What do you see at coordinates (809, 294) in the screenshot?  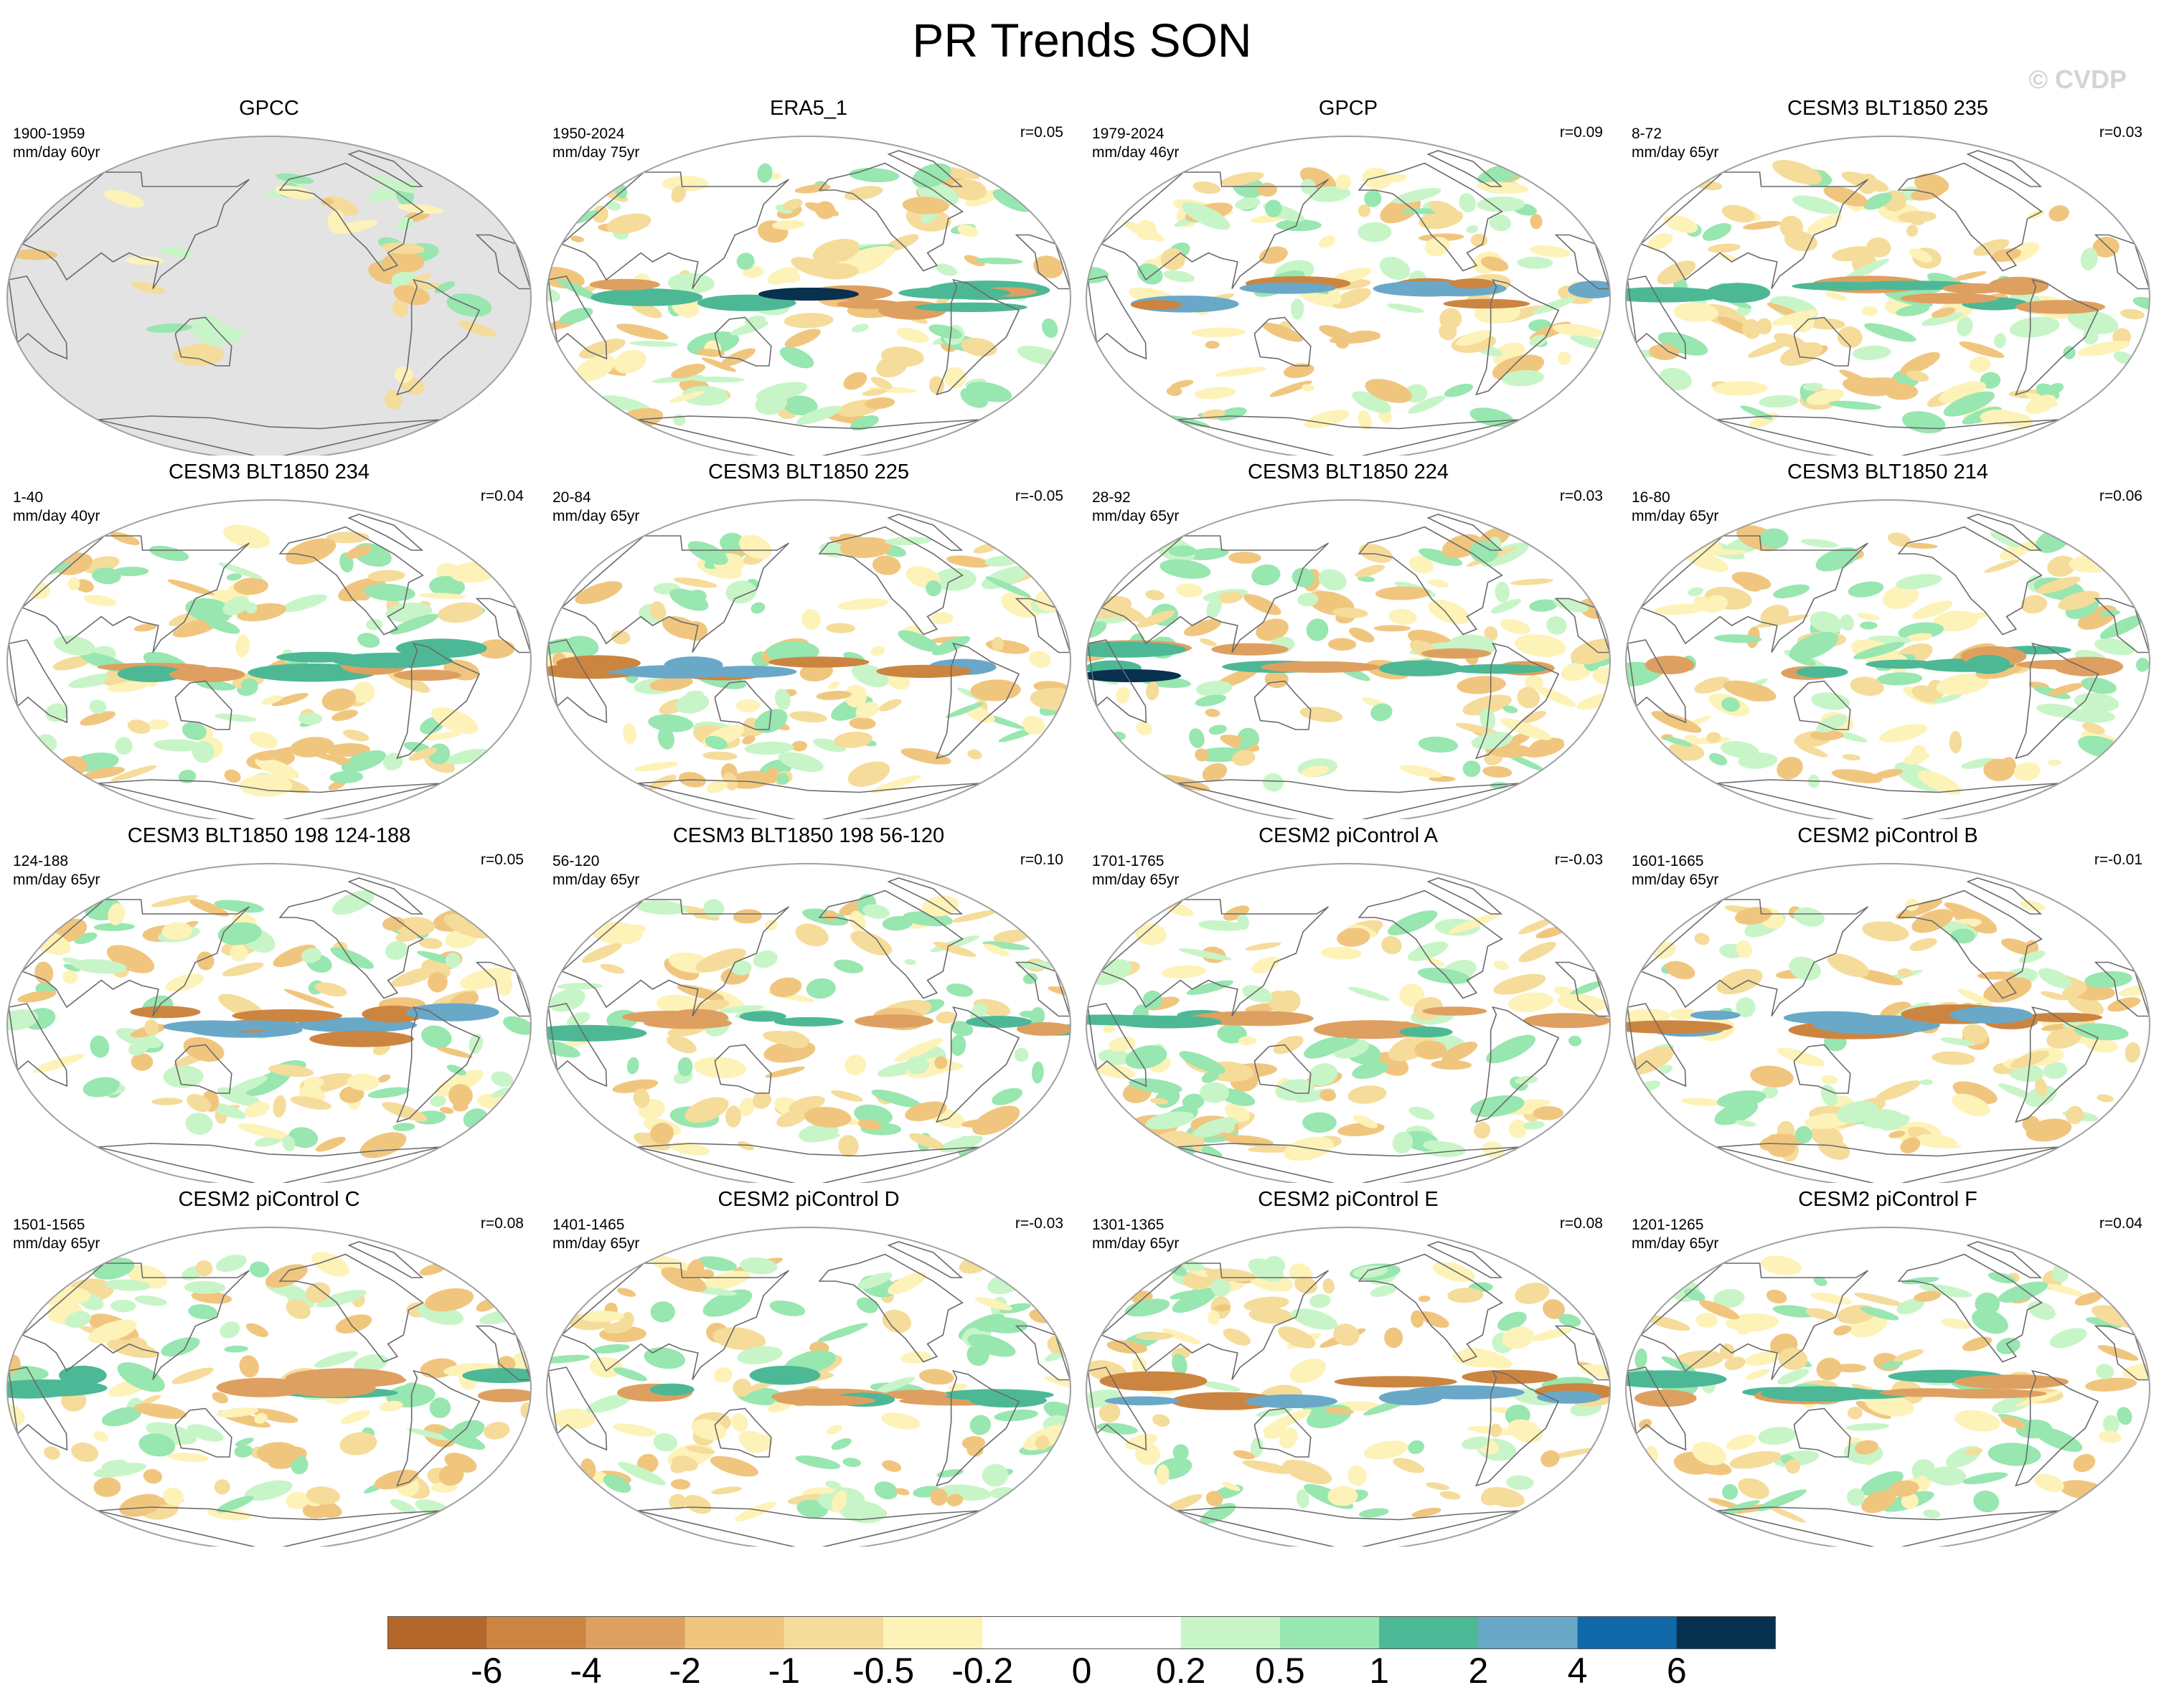 I see `trend-extreme-patch` at bounding box center [809, 294].